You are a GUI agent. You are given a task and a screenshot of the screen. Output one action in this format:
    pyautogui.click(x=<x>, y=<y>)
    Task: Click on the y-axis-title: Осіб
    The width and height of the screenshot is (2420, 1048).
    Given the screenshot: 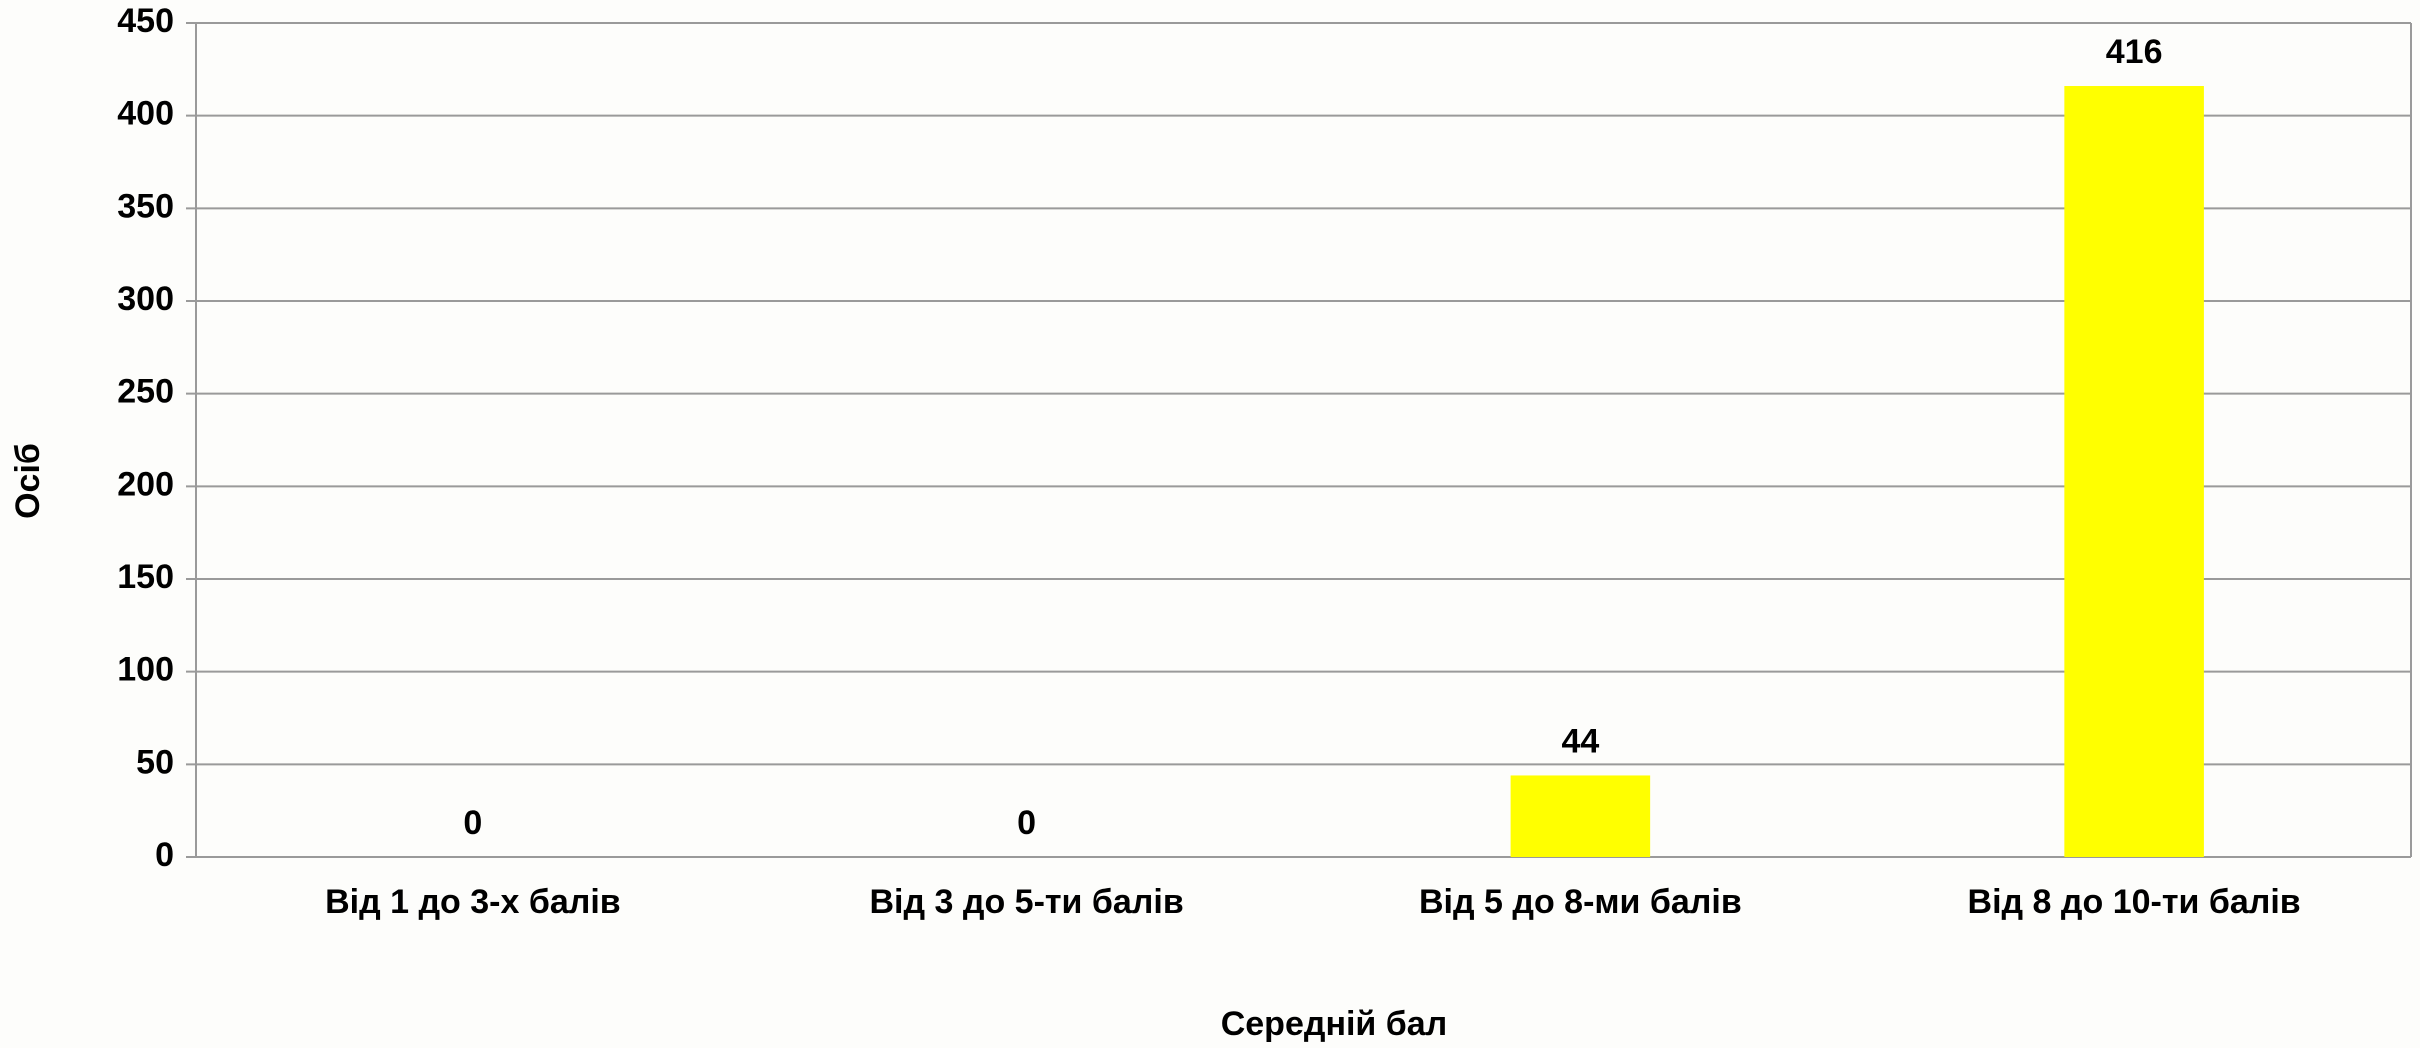 What is the action you would take?
    pyautogui.click(x=28, y=481)
    